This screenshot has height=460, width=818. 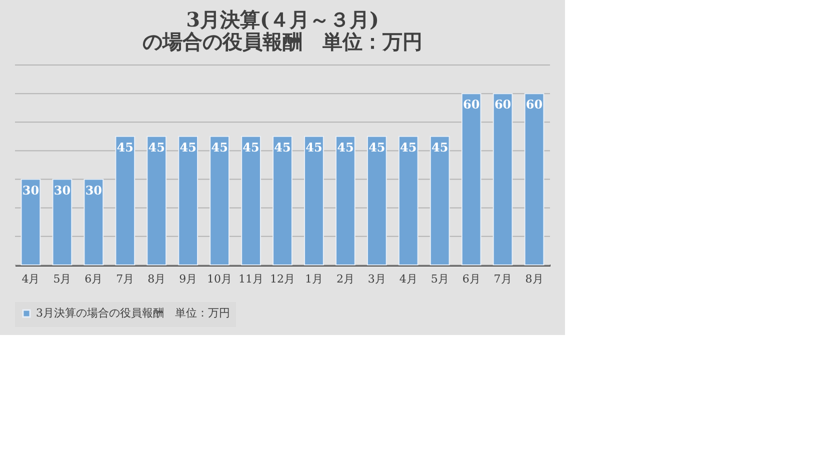 I want to click on x-tick-label: 11月, so click(x=251, y=279).